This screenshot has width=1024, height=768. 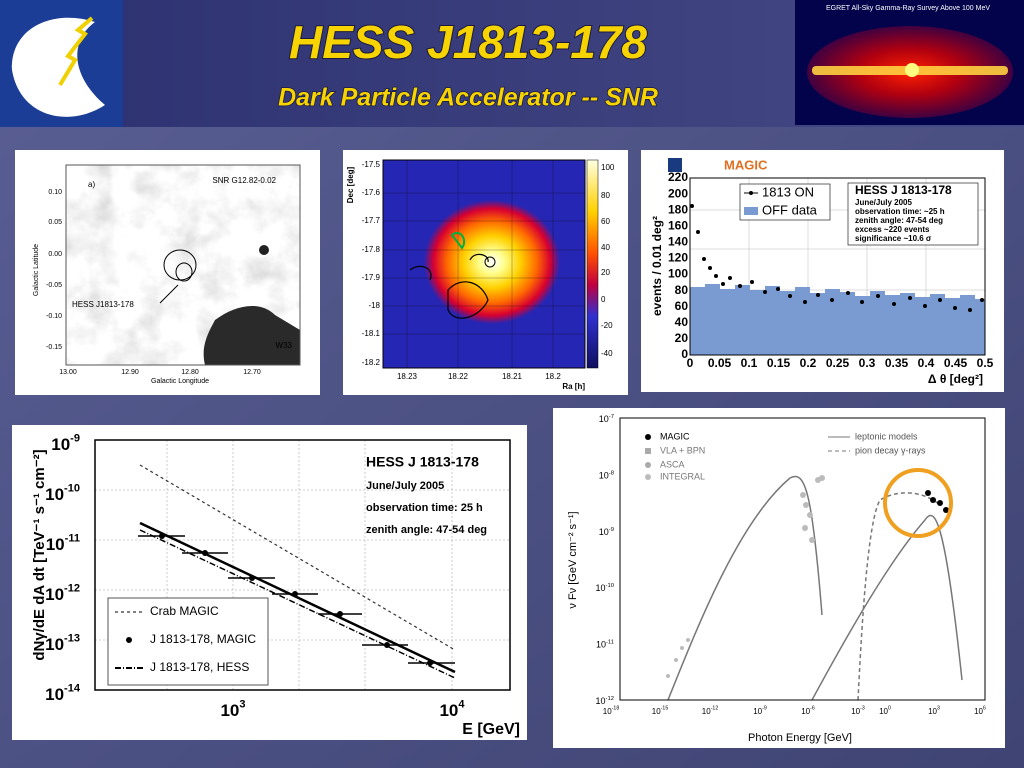 What do you see at coordinates (371, 192) in the screenshot?
I see `tick-label: -17.6` at bounding box center [371, 192].